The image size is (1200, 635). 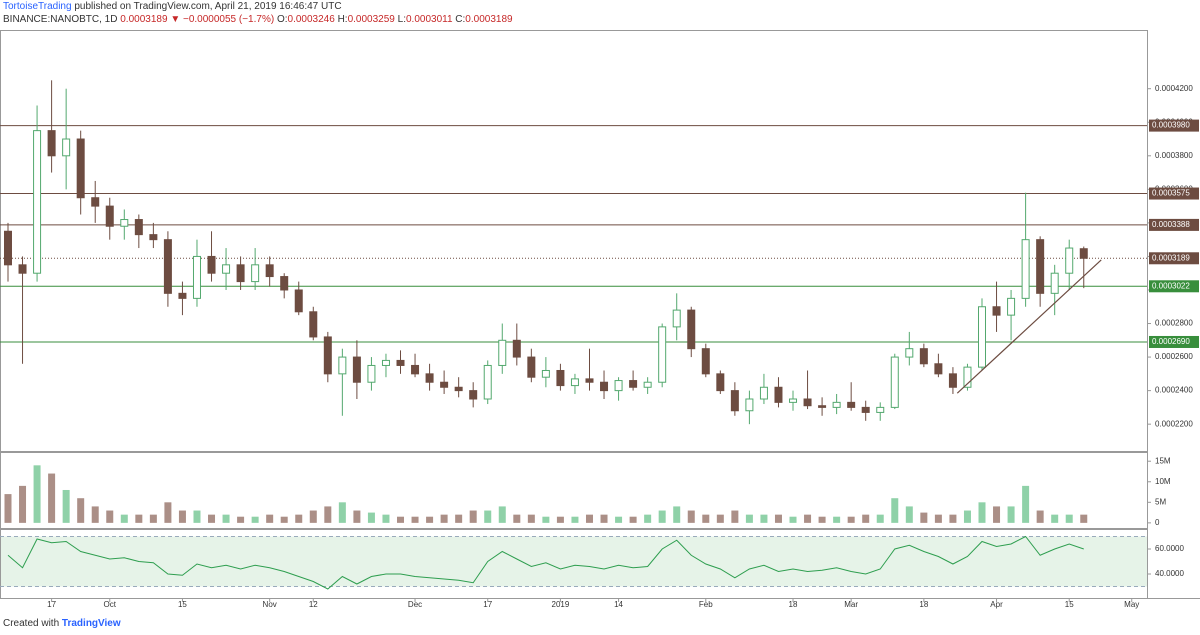 What do you see at coordinates (851, 604) in the screenshot?
I see `x-tick-label: Mar` at bounding box center [851, 604].